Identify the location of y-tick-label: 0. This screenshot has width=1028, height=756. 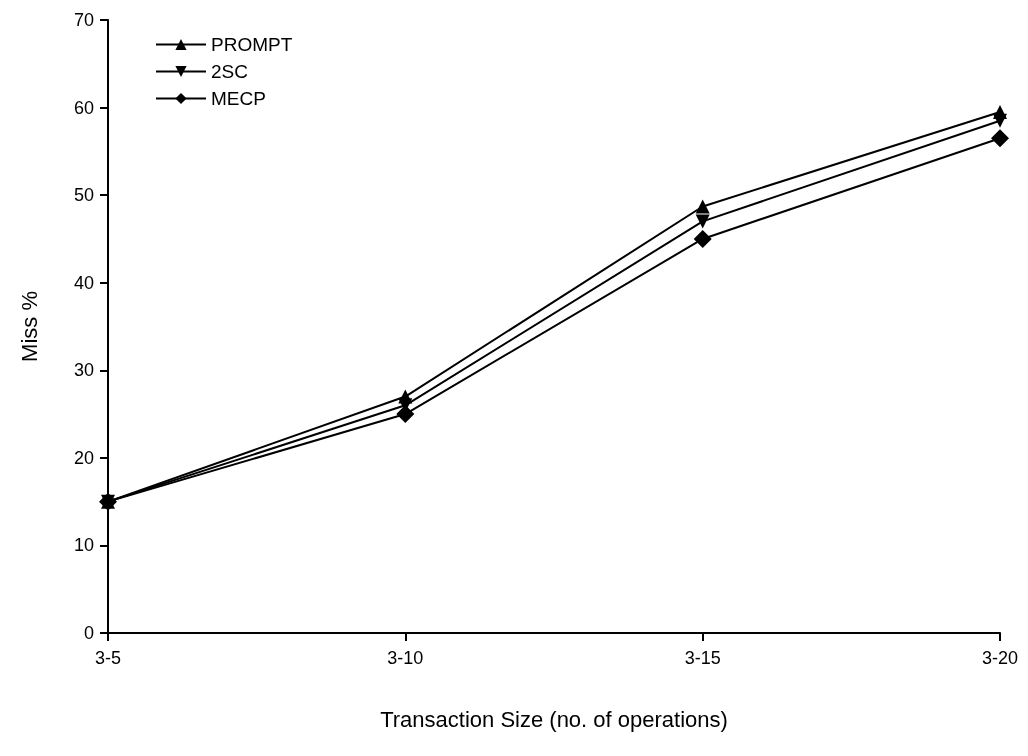
(88, 633).